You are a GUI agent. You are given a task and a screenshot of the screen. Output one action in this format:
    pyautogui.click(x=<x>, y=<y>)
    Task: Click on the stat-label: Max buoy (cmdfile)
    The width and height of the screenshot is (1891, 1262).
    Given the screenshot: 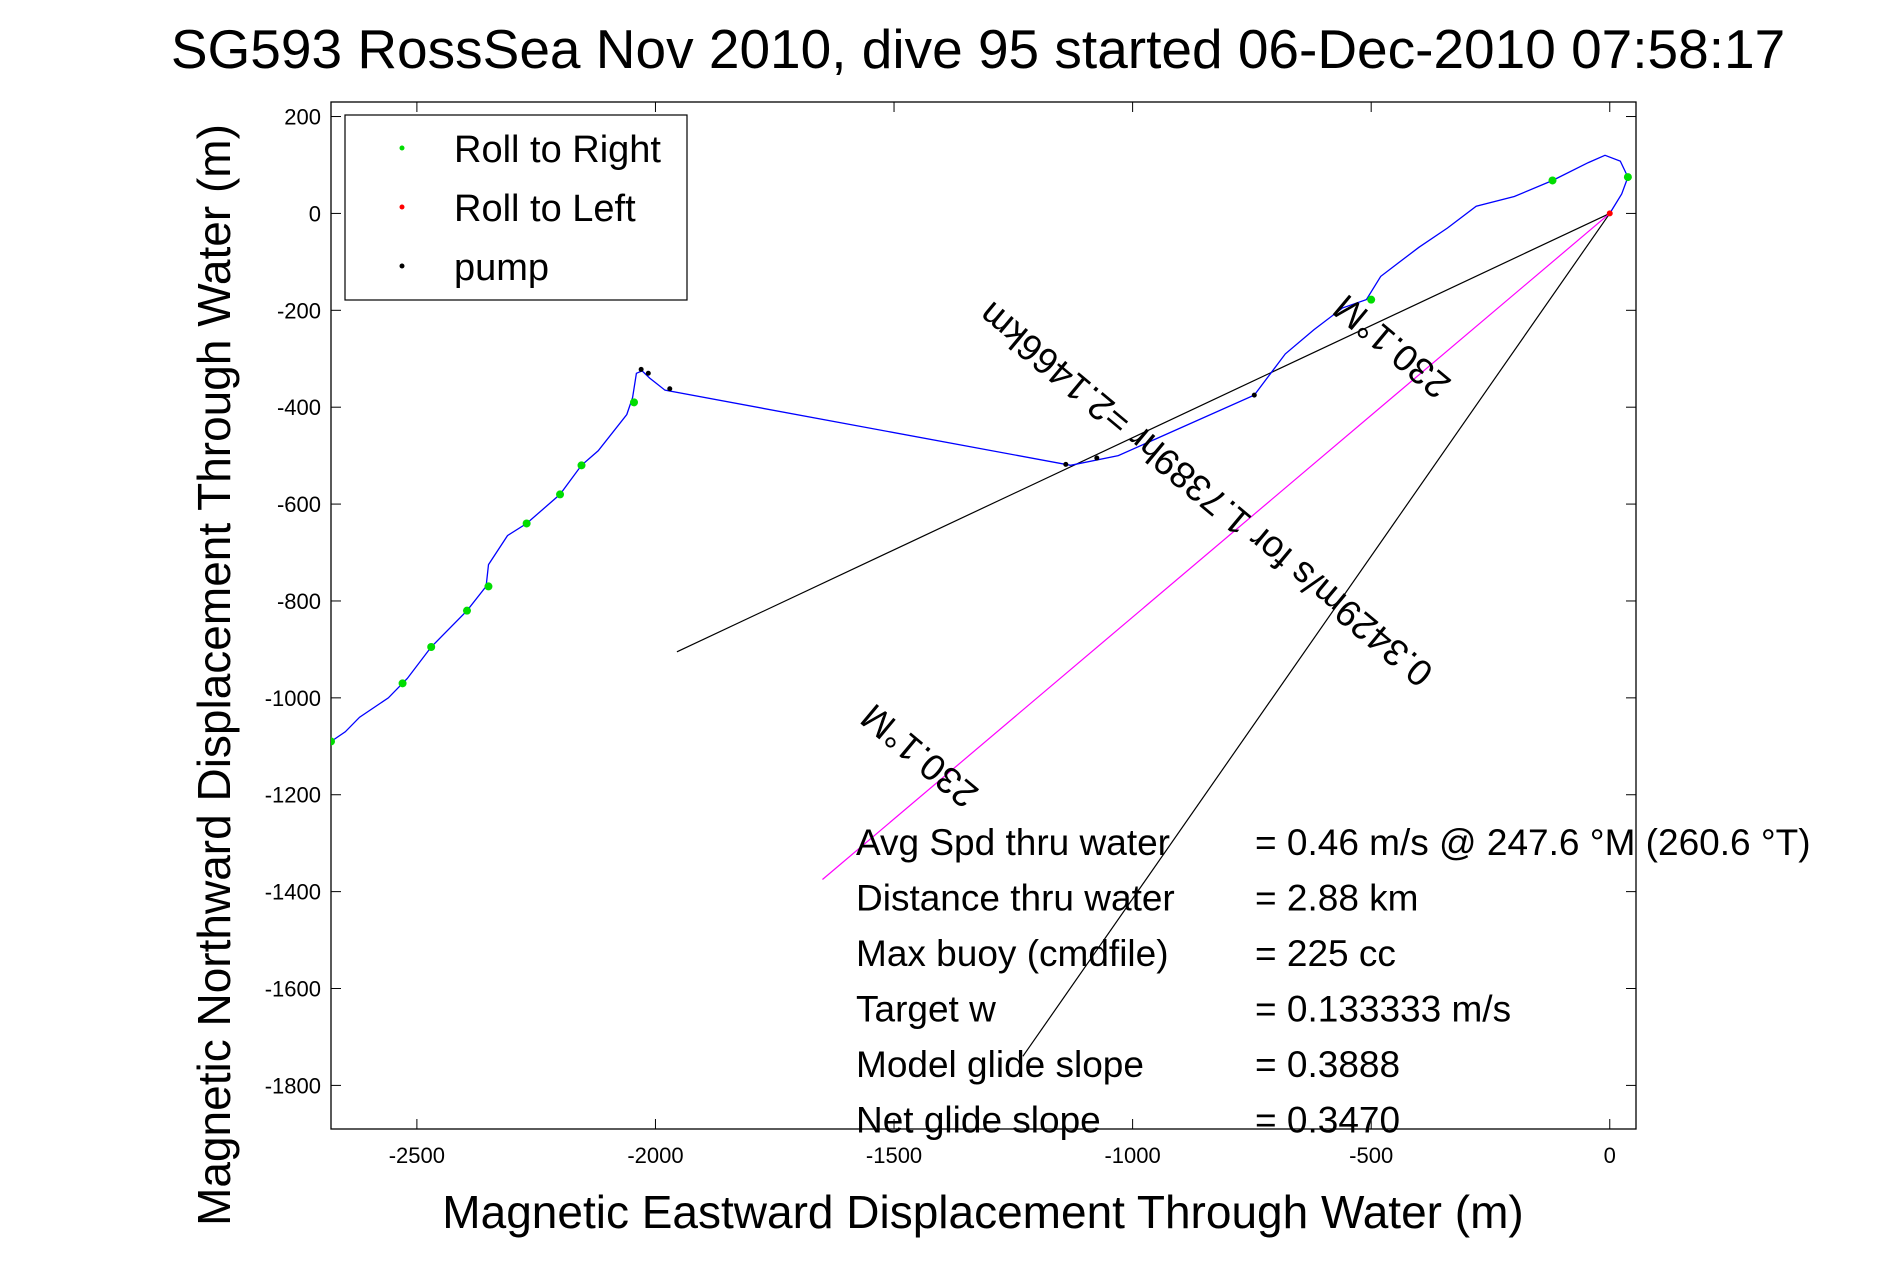 What is the action you would take?
    pyautogui.click(x=1012, y=953)
    